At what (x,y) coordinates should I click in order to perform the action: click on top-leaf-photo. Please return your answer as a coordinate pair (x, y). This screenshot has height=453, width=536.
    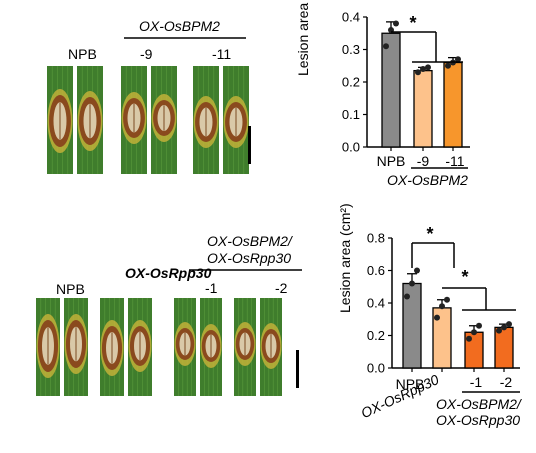
    Looking at the image, I should click on (149, 120).